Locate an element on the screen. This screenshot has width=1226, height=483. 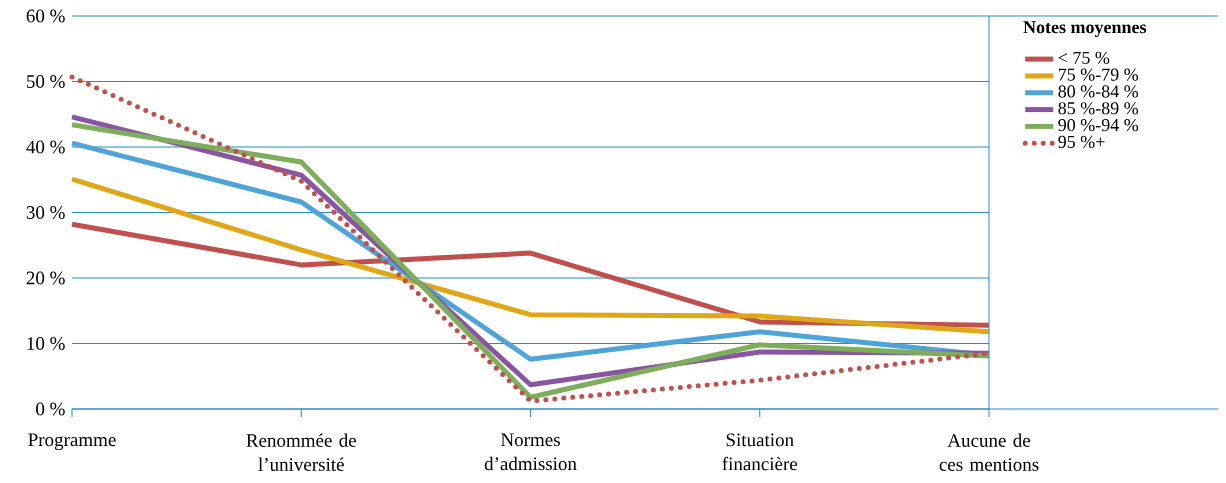
legend-label: 95 %+ is located at coordinates (1081, 142).